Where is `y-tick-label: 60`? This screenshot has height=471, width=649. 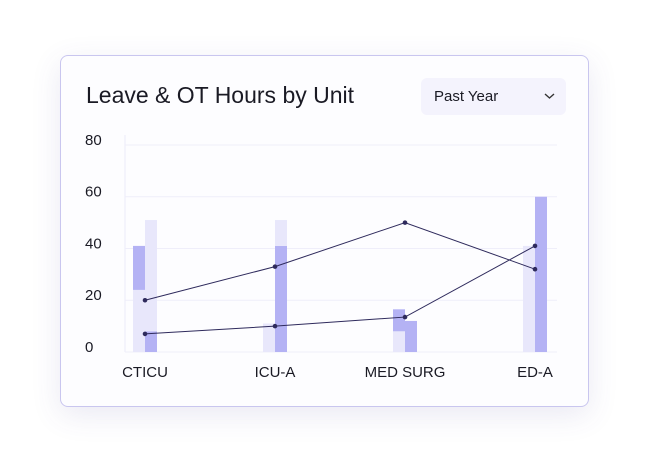
y-tick-label: 60 is located at coordinates (93, 192).